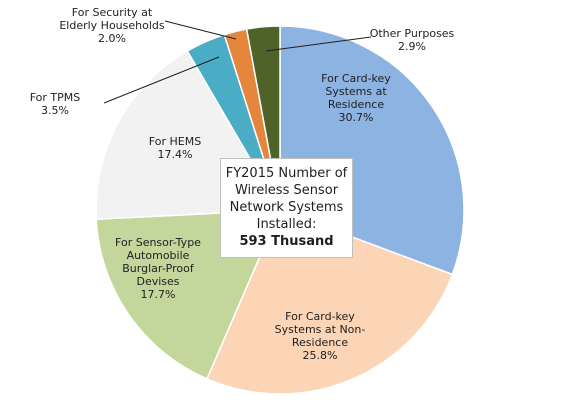  Describe the element at coordinates (286, 173) in the screenshot. I see `center-title-line-1: FY2015 Number of` at that location.